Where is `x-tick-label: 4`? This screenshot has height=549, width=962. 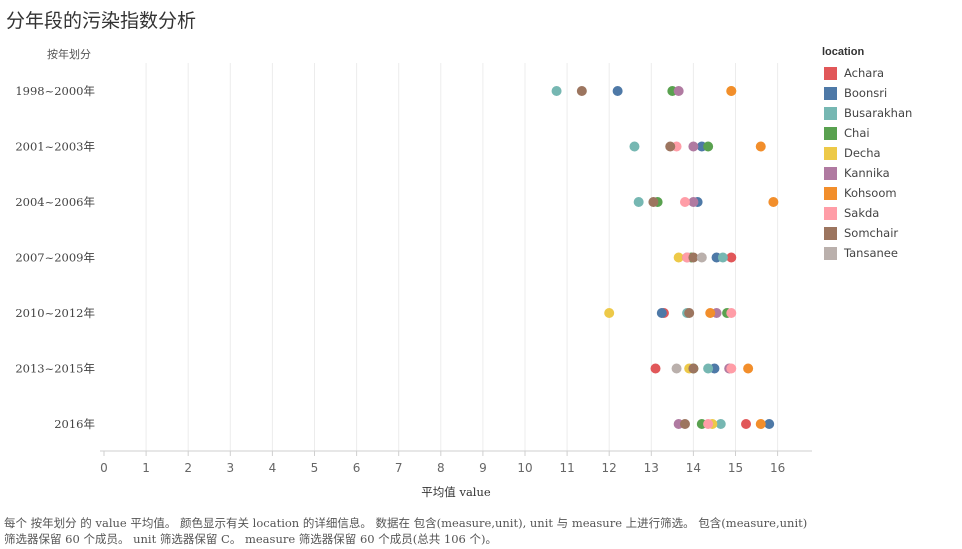
x-tick-label: 4 is located at coordinates (273, 468).